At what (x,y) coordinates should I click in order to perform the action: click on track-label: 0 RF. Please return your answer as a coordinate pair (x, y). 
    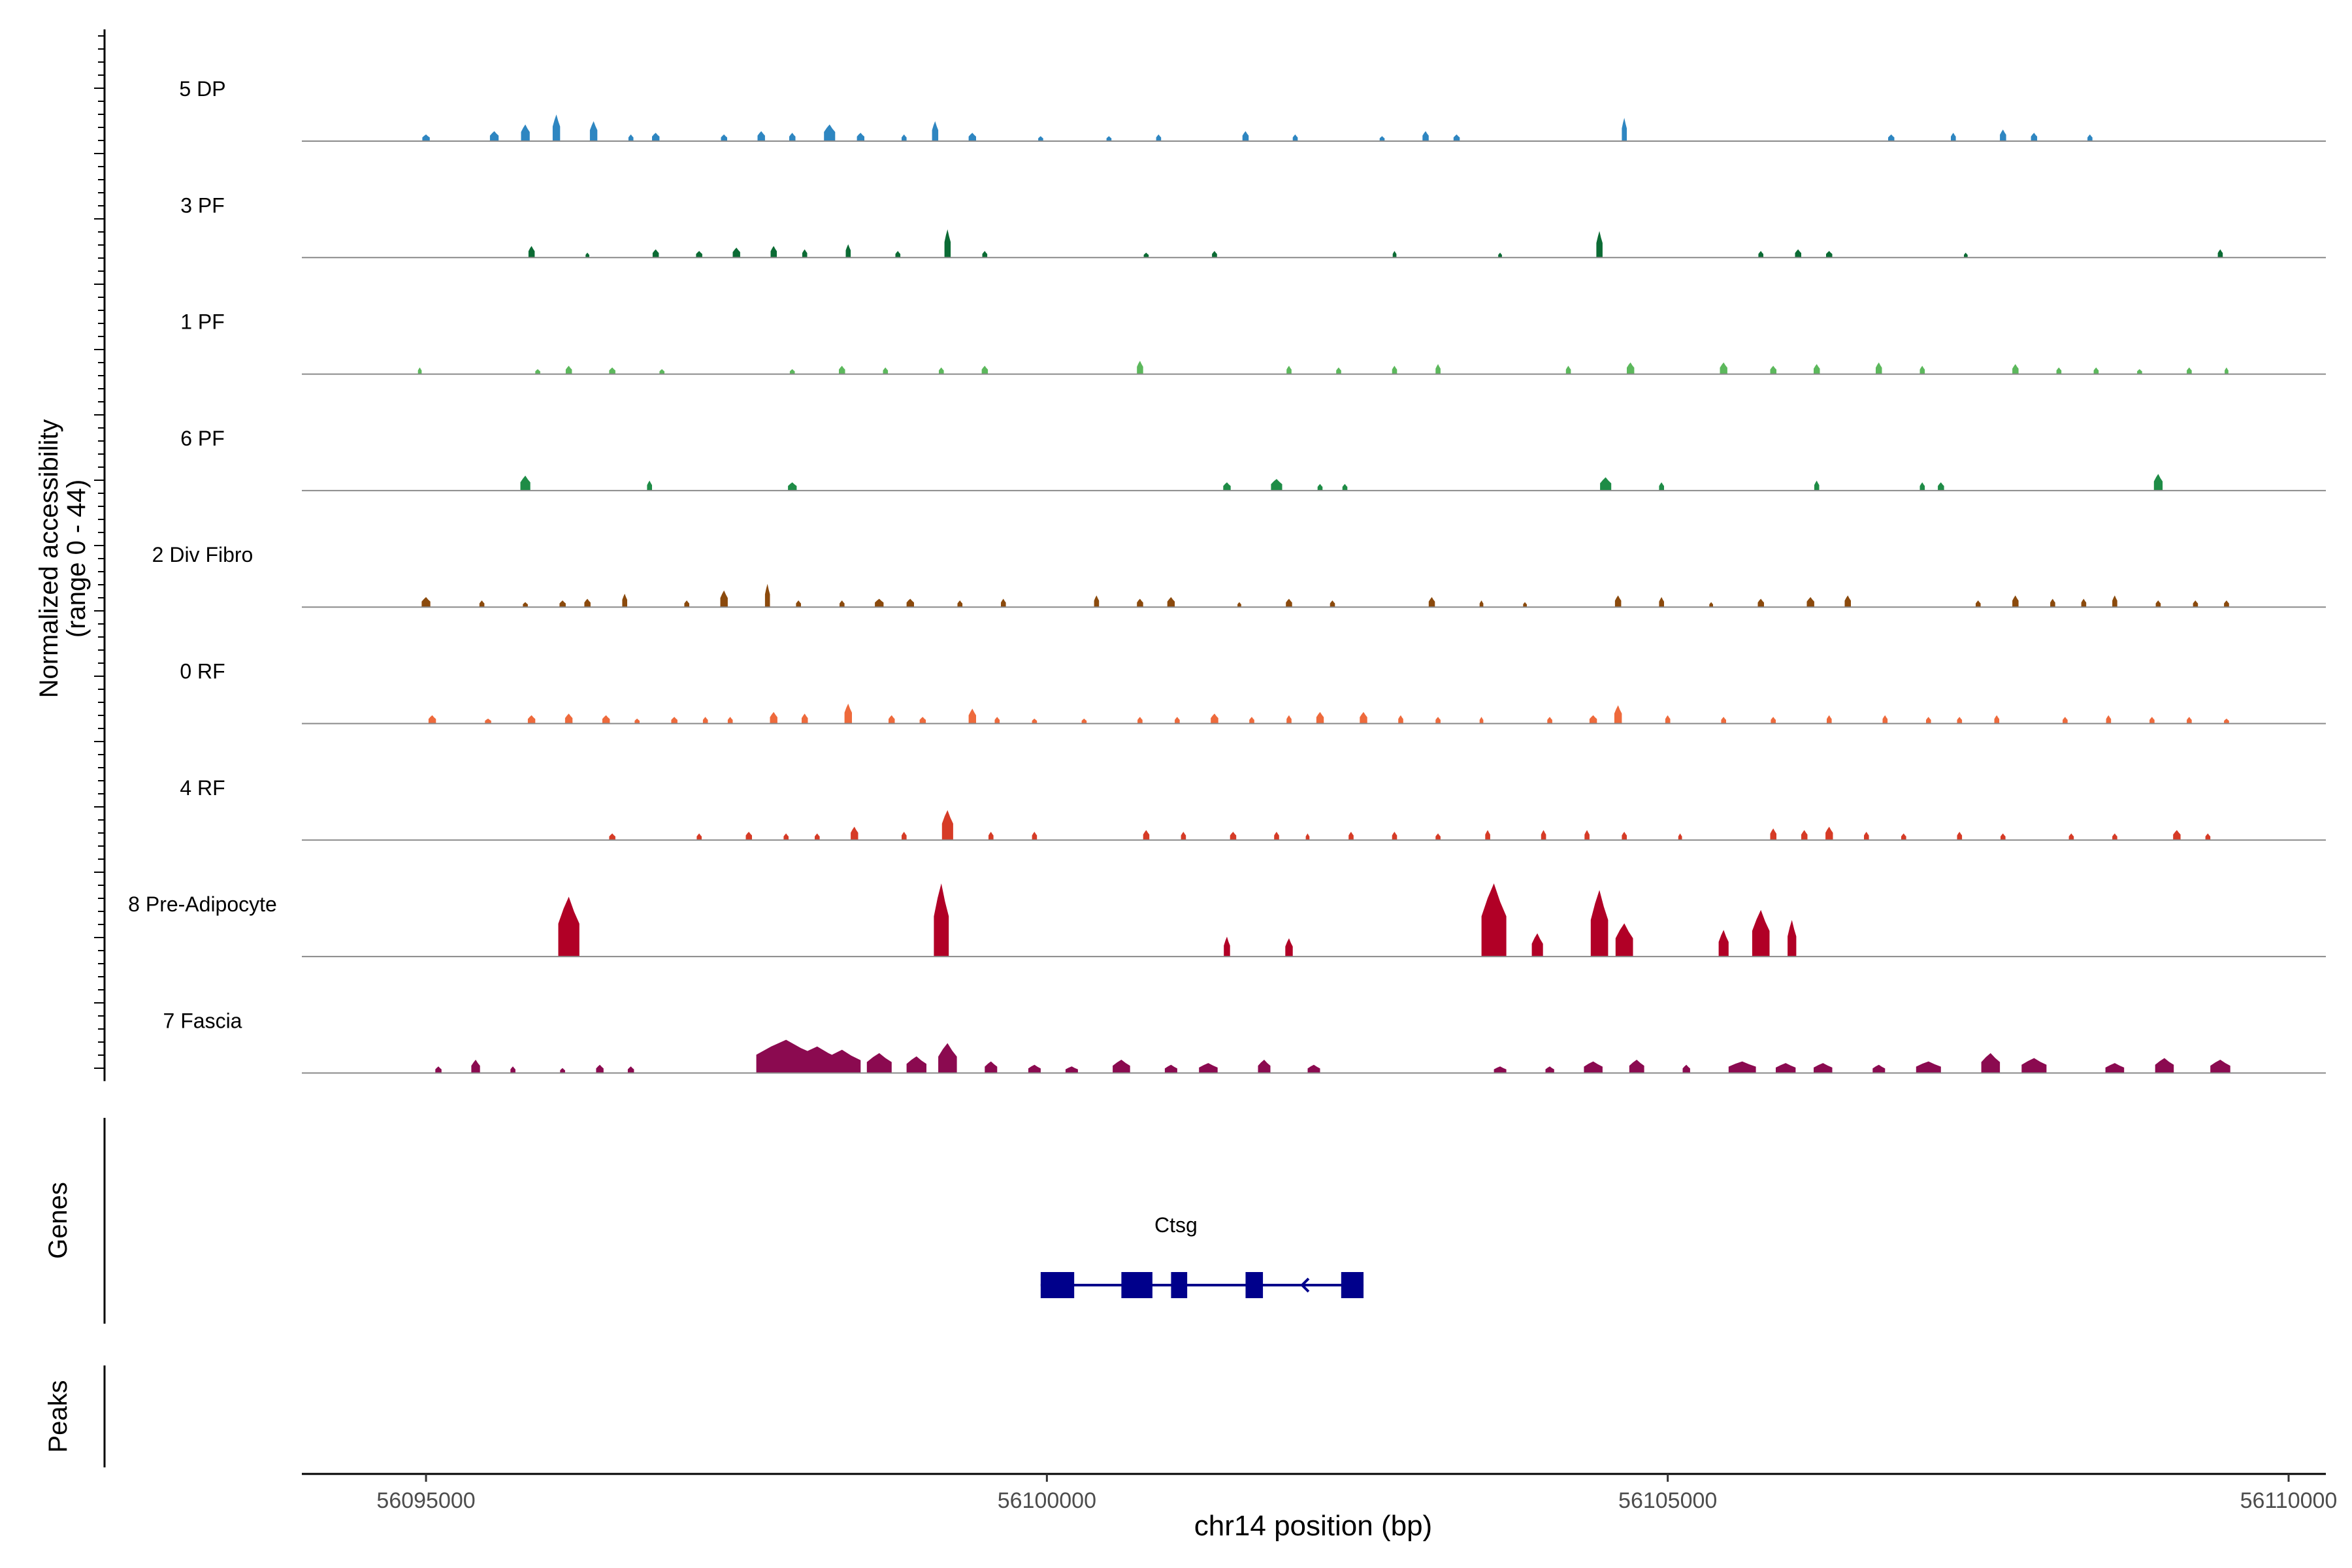
    Looking at the image, I should click on (202, 671).